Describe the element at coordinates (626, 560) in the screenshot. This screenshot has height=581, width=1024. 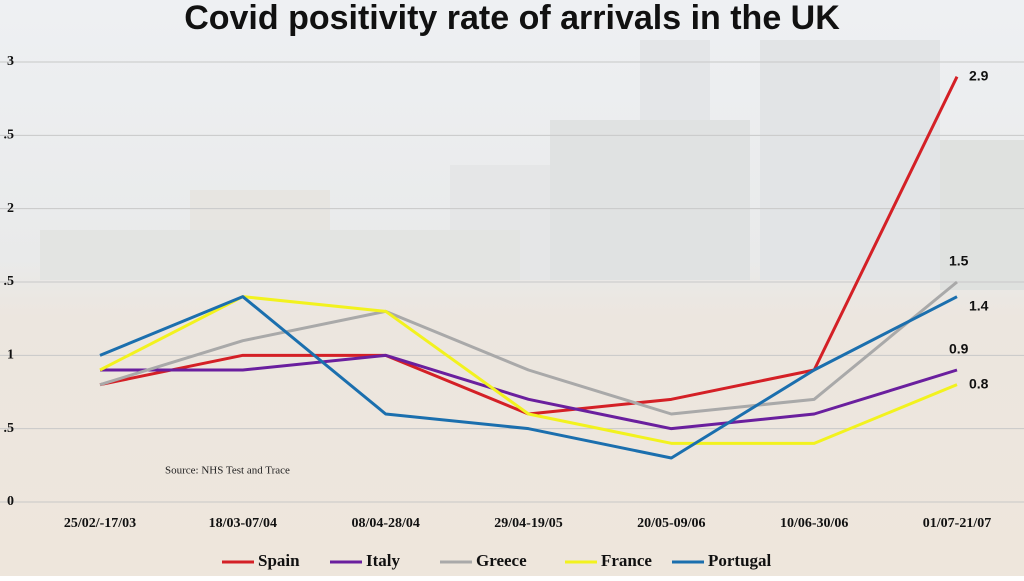
I see `legend-label: France` at that location.